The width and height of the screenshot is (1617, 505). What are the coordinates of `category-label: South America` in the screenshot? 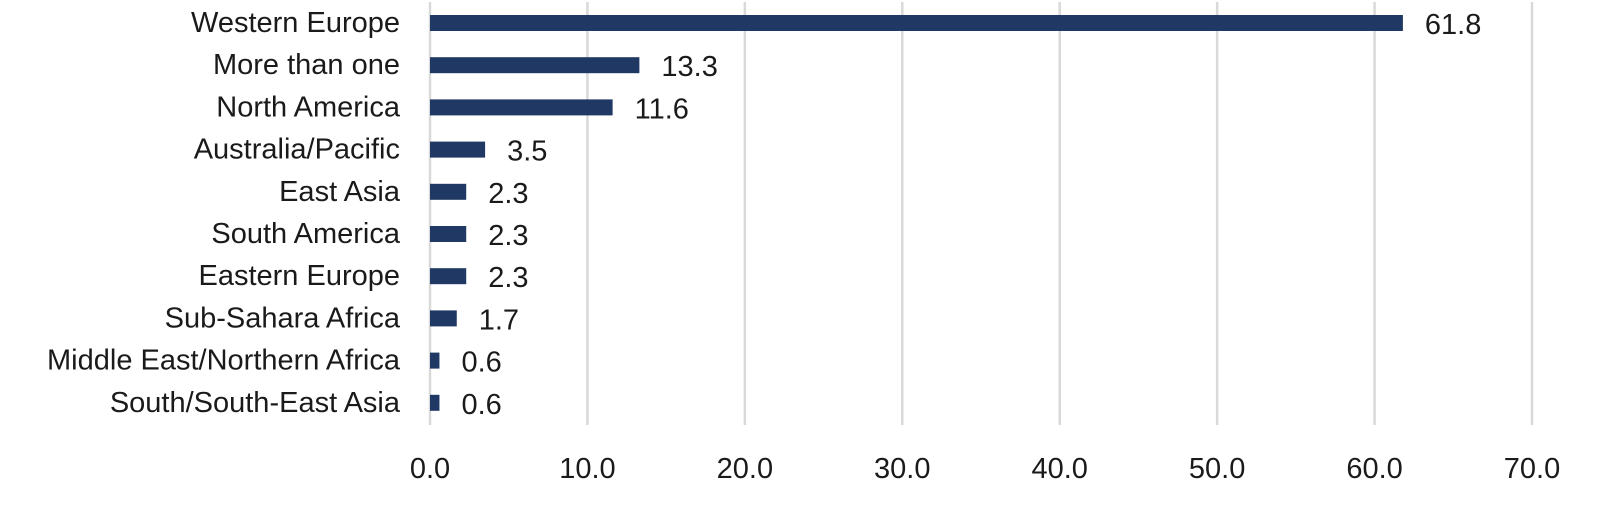 It's located at (305, 234).